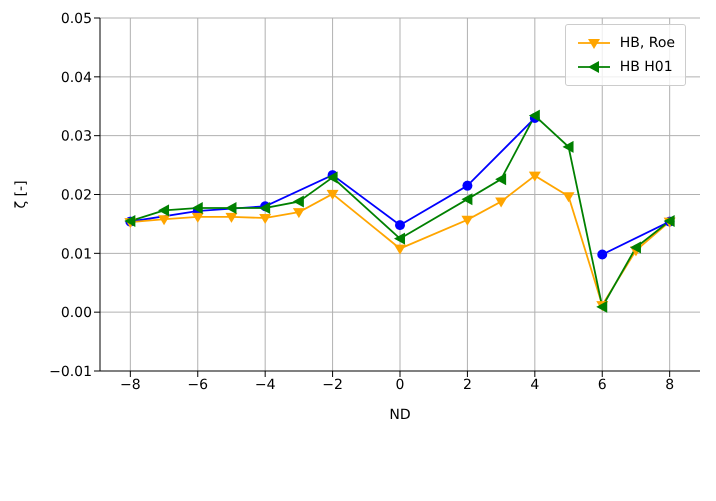  I want to click on x-tick-label: 8, so click(669, 384).